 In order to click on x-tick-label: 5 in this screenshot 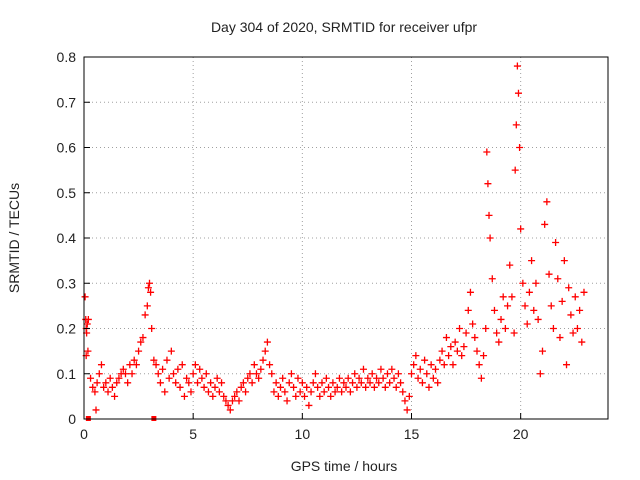, I will do `click(193, 434)`.